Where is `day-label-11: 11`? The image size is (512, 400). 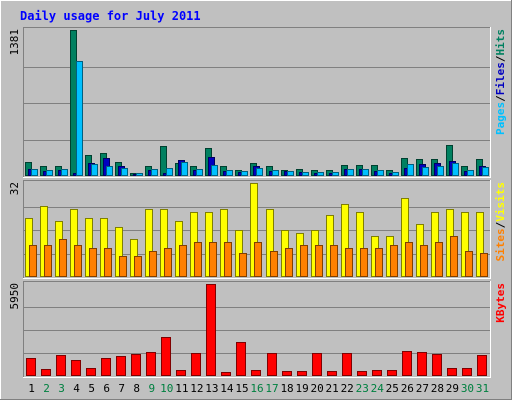
day-label-11: 11 is located at coordinates (181, 388).